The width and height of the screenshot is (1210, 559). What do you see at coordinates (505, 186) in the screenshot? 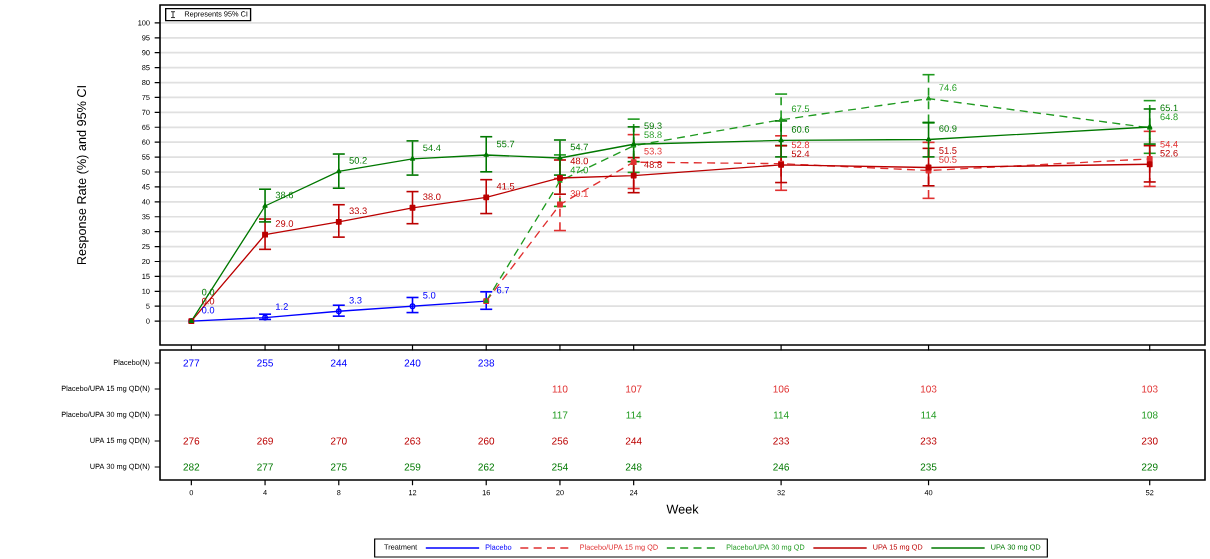
I see `data-label: 41.5` at bounding box center [505, 186].